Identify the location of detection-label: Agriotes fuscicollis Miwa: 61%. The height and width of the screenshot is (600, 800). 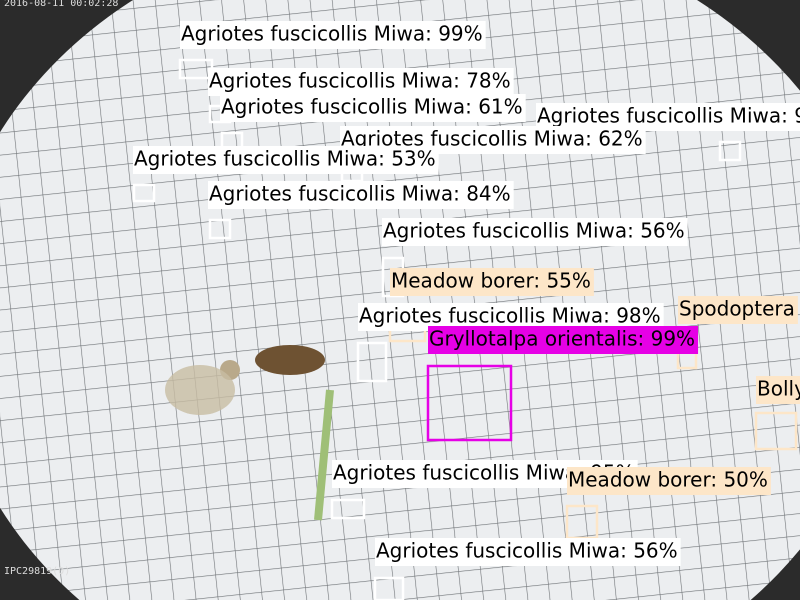
(372, 107).